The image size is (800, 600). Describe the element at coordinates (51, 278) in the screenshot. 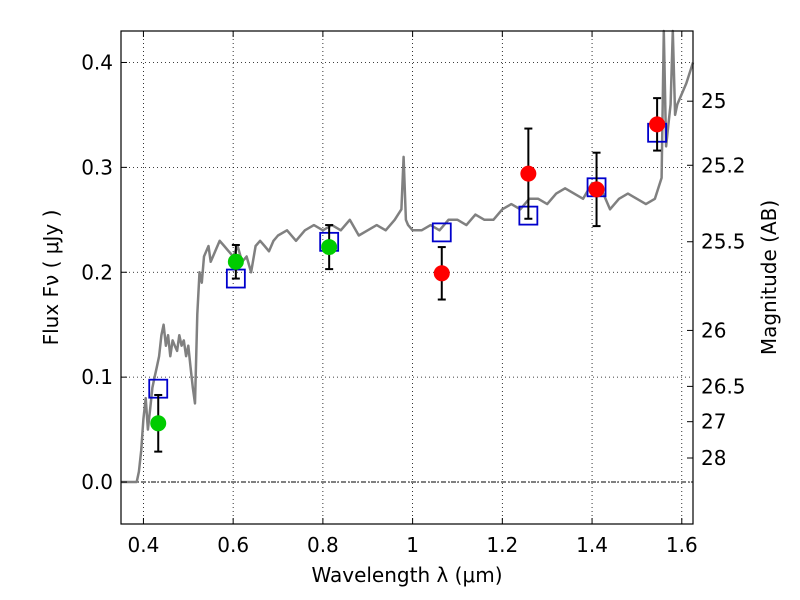

I see `y-axis-label: Flux Fν ( μJy )` at that location.